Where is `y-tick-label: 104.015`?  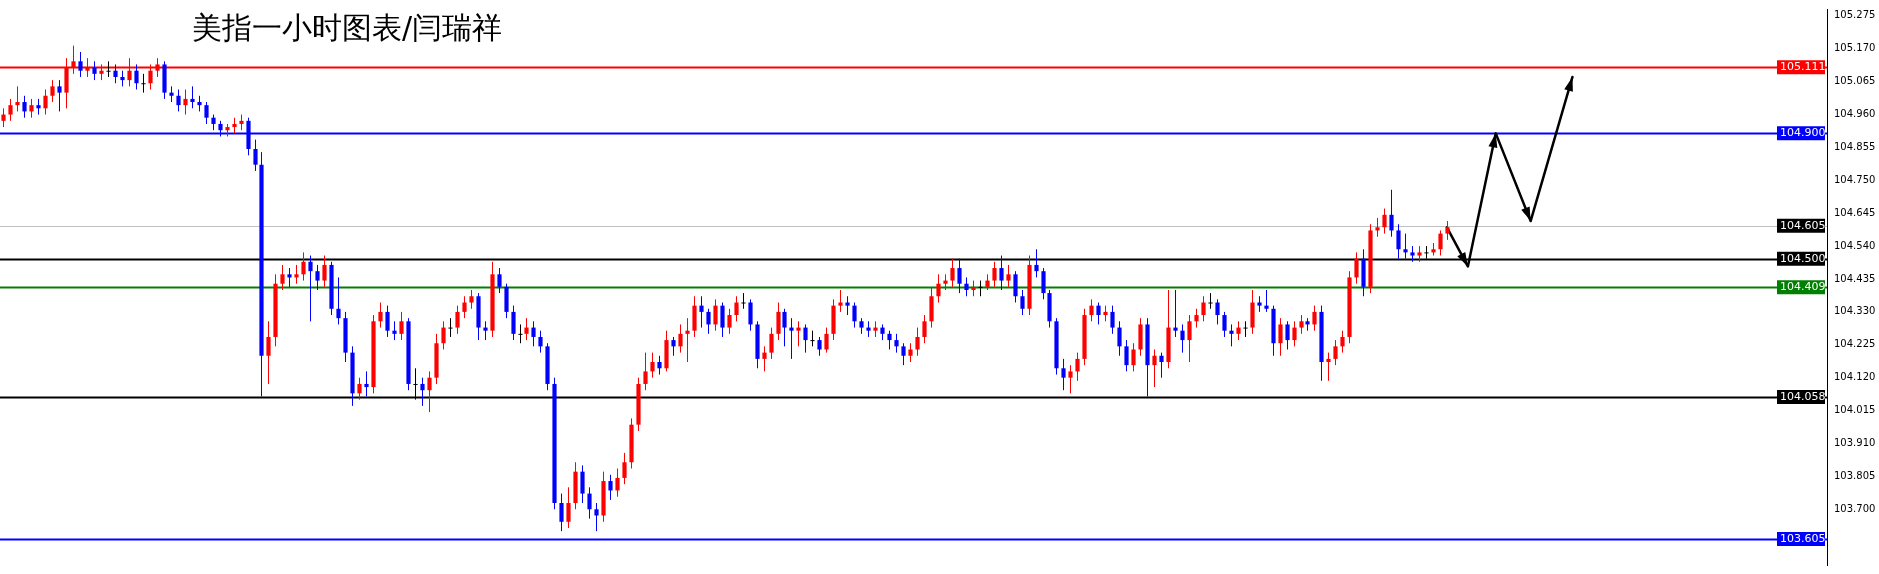 y-tick-label: 104.015 is located at coordinates (1855, 410).